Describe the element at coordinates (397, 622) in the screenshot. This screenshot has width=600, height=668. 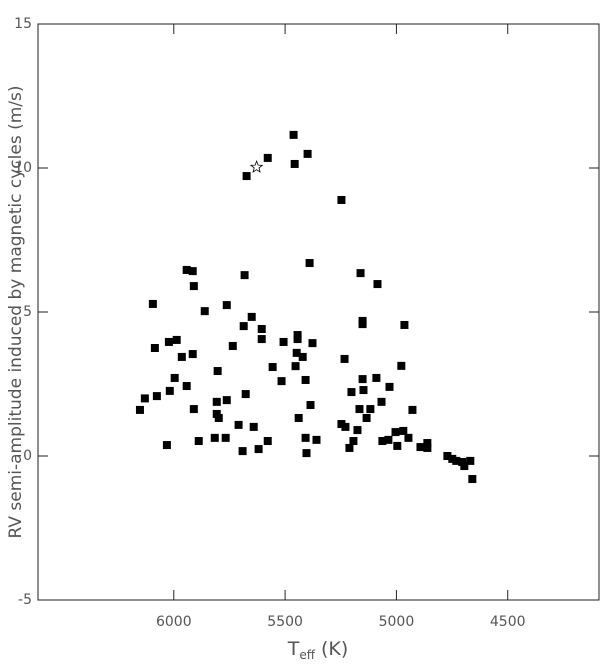
I see `x-tick-label: 5000` at that location.